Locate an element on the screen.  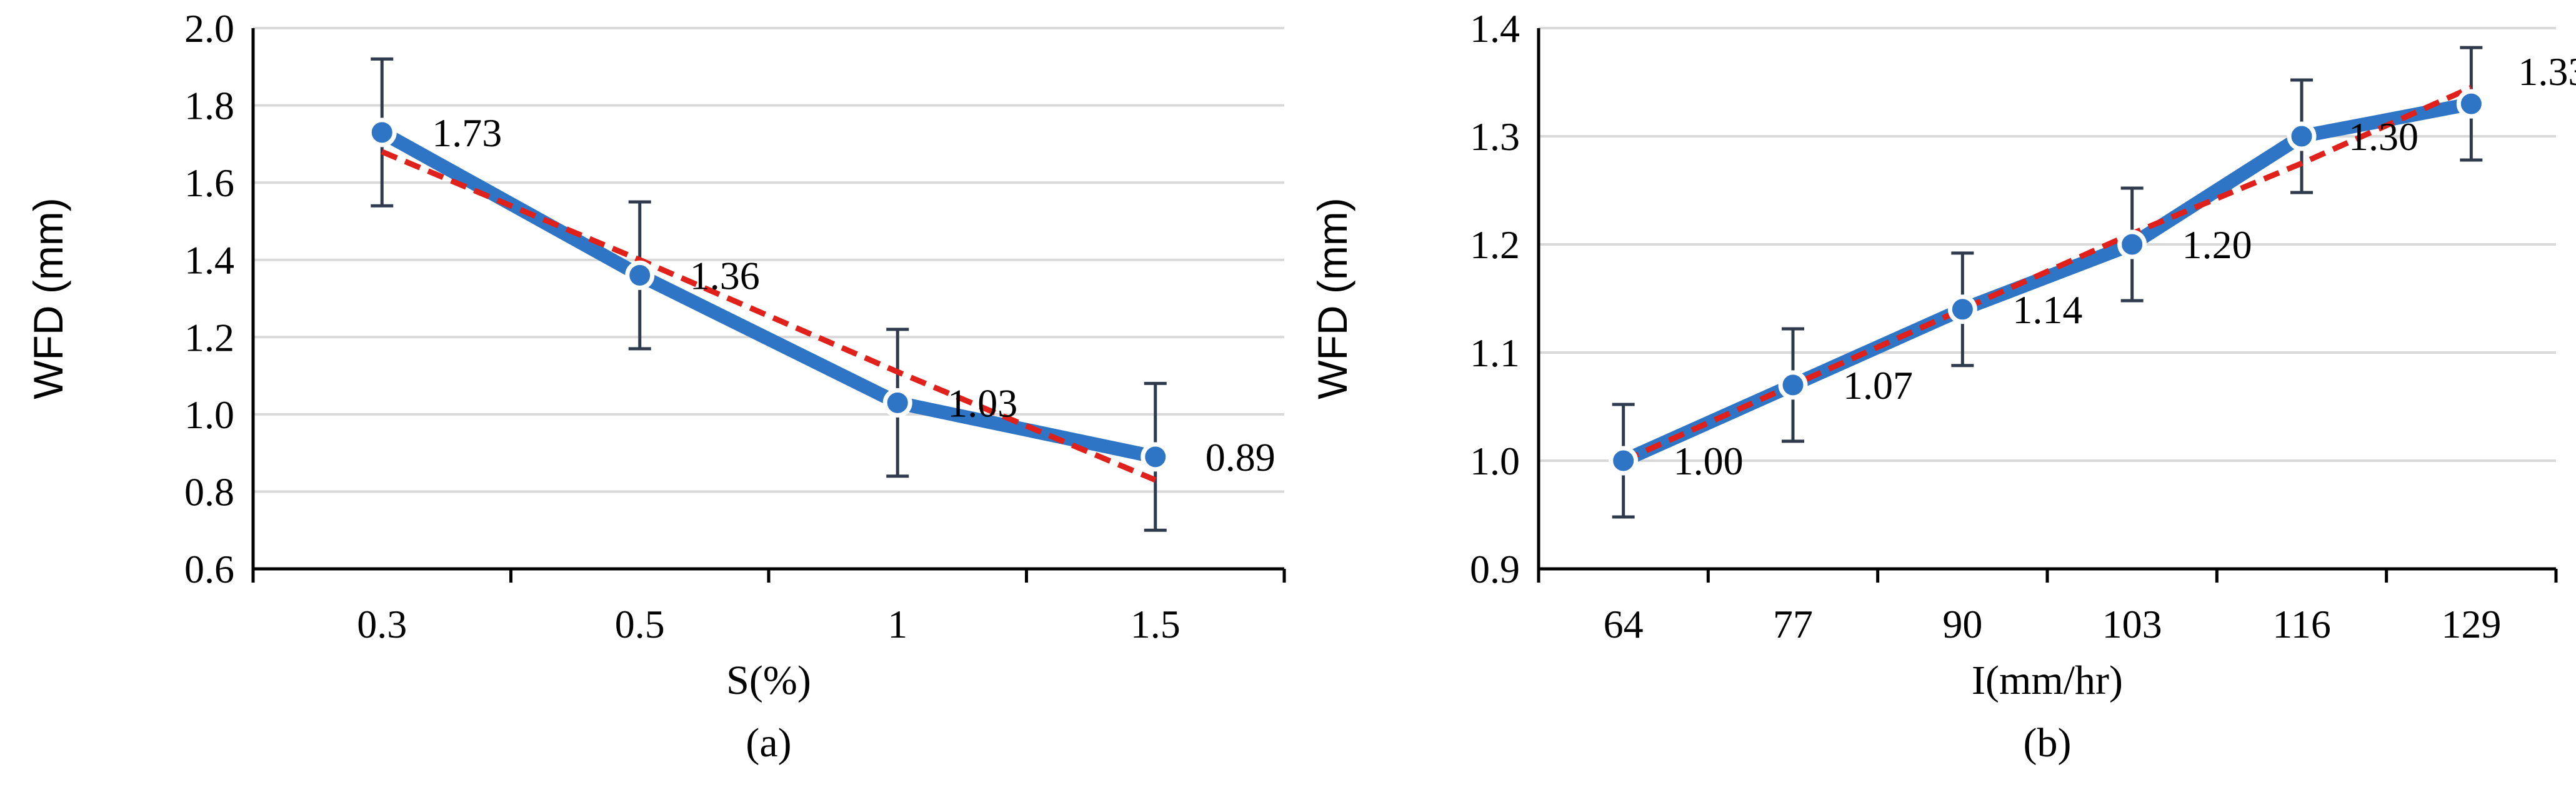
data-label: 1.07 is located at coordinates (1878, 386).